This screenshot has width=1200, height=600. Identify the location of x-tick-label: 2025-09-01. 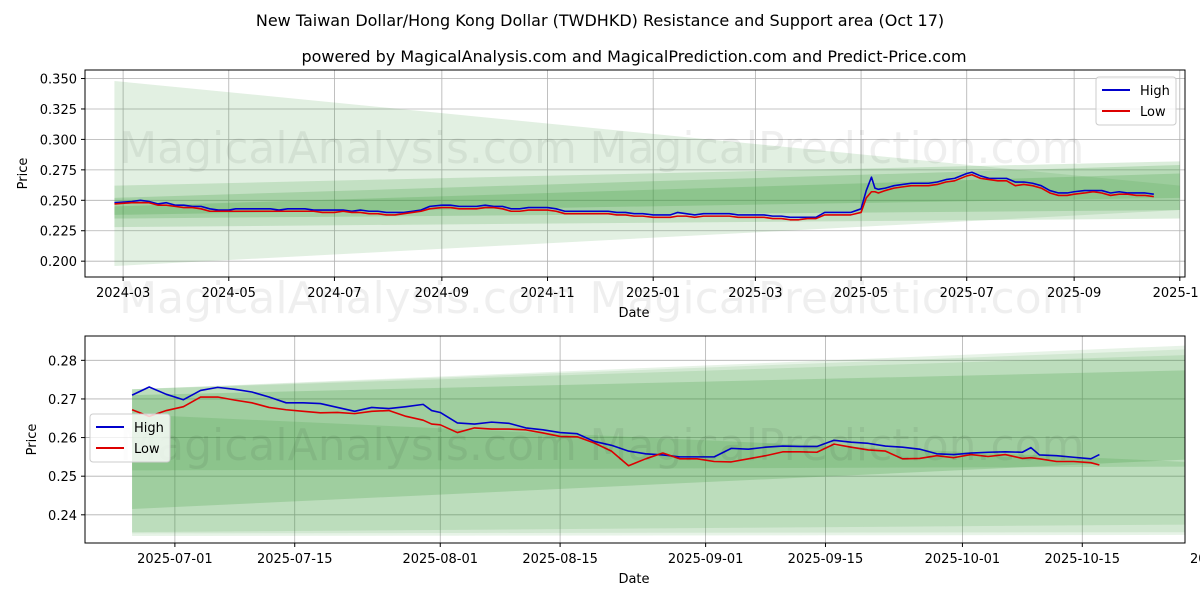
(706, 559).